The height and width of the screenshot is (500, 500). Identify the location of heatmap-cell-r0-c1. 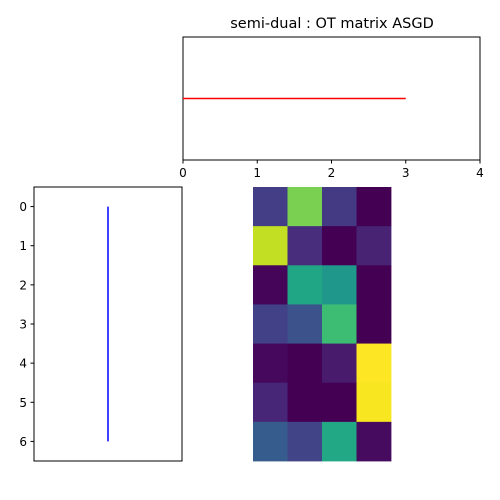
(305, 207).